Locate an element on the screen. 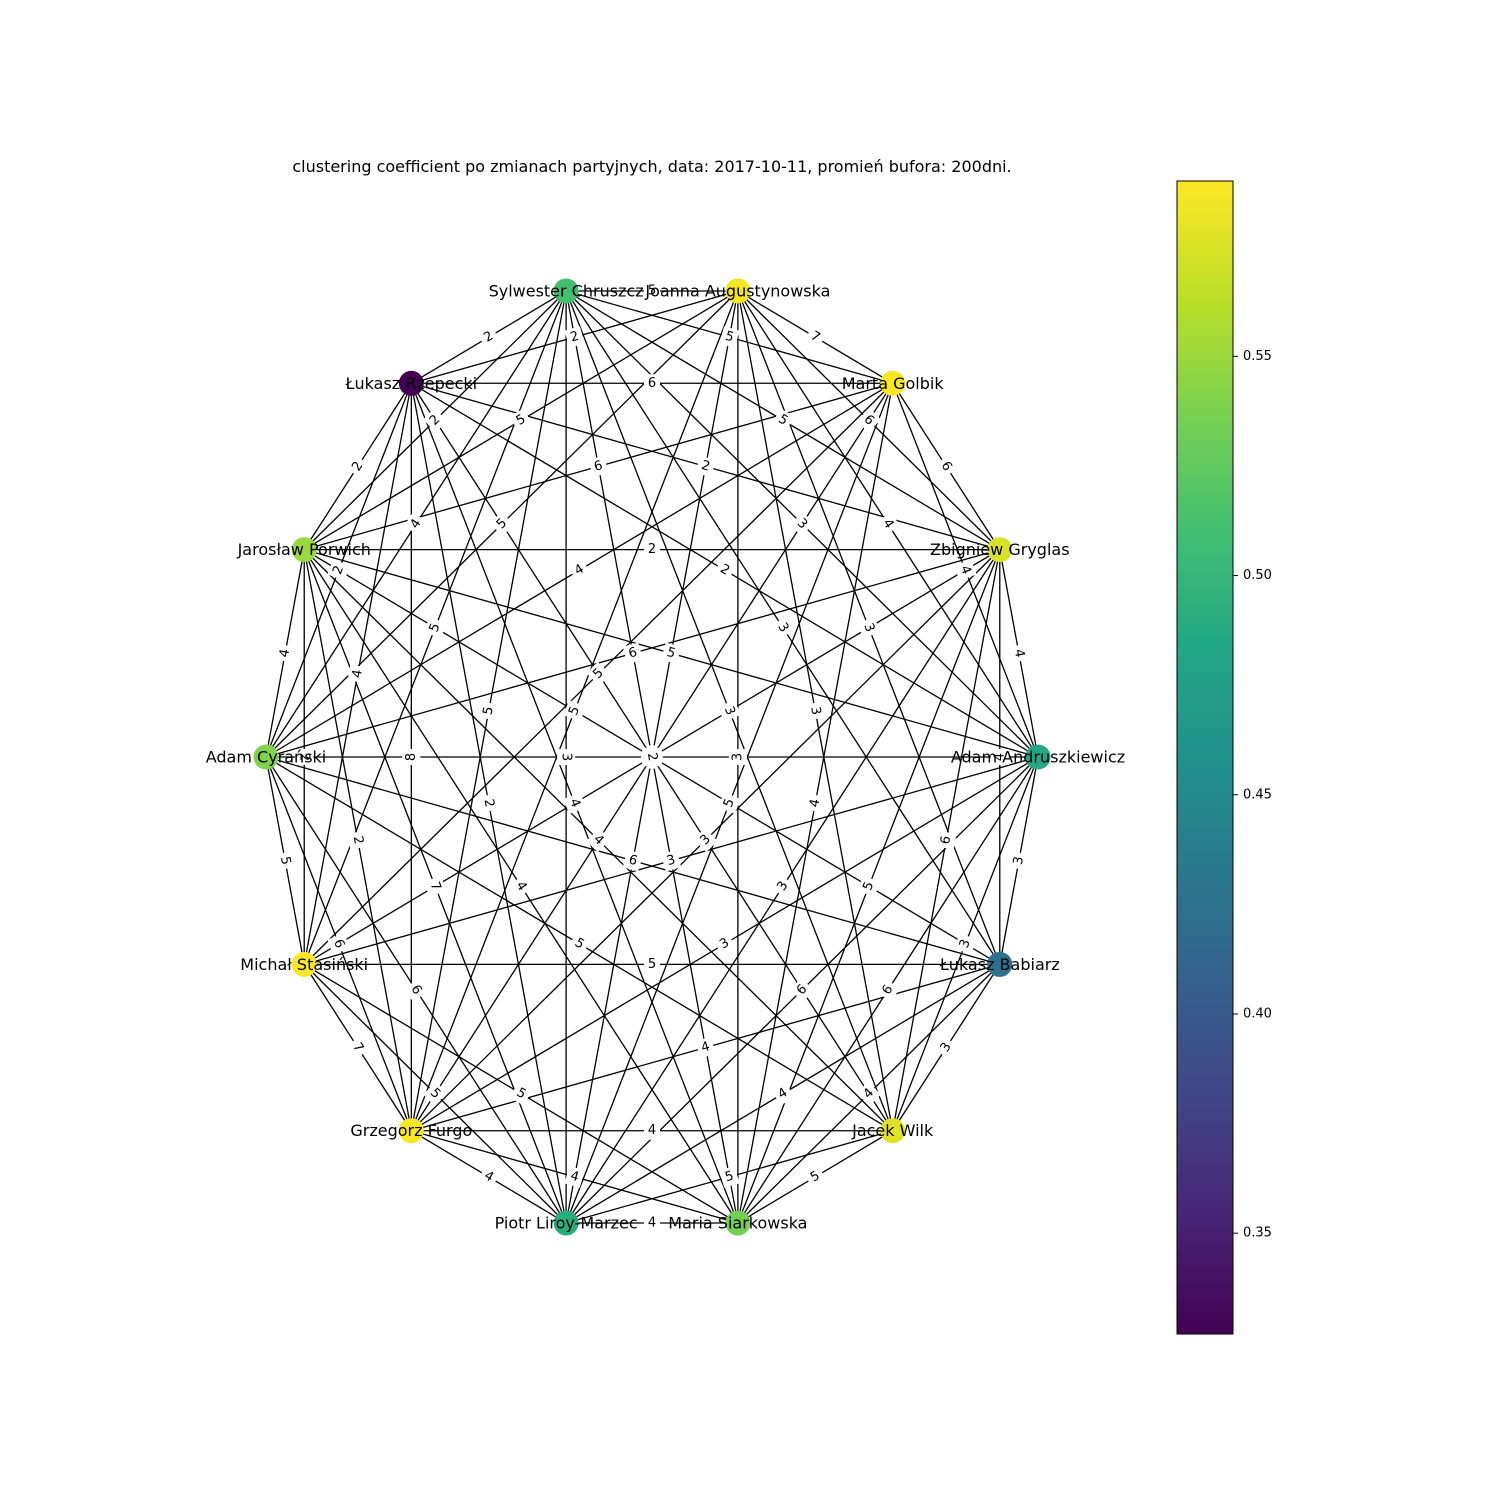  colorbar-tick-label: 0.40 is located at coordinates (1257, 1013).